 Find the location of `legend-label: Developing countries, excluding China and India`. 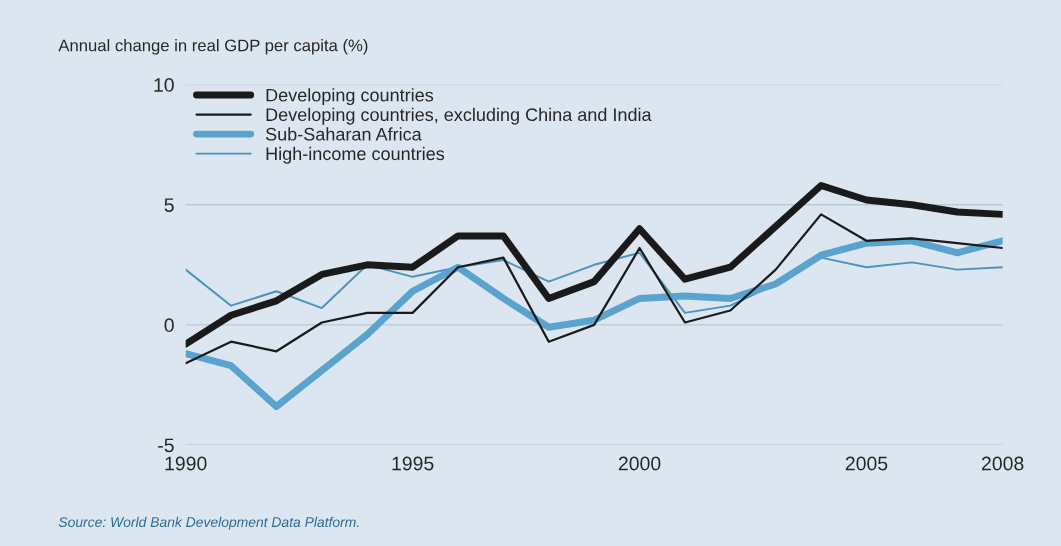

legend-label: Developing countries, excluding China and India is located at coordinates (459, 116).